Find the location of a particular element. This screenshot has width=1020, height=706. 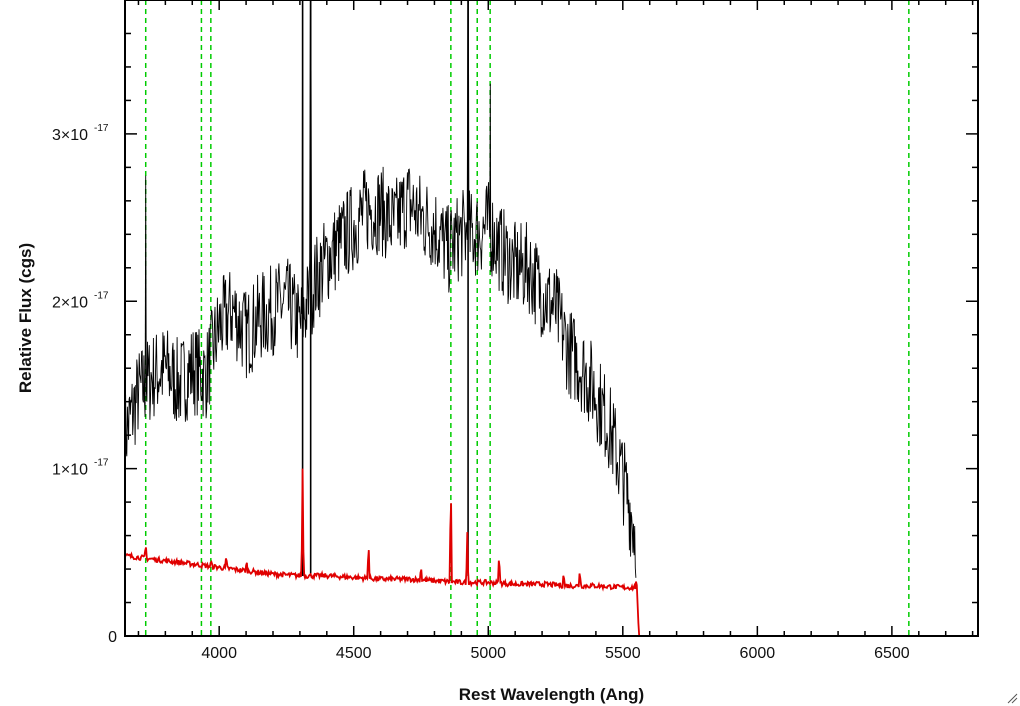

x-tick-labels: 4000 4500 5000 5500 6000 6500 is located at coordinates (555, 653).